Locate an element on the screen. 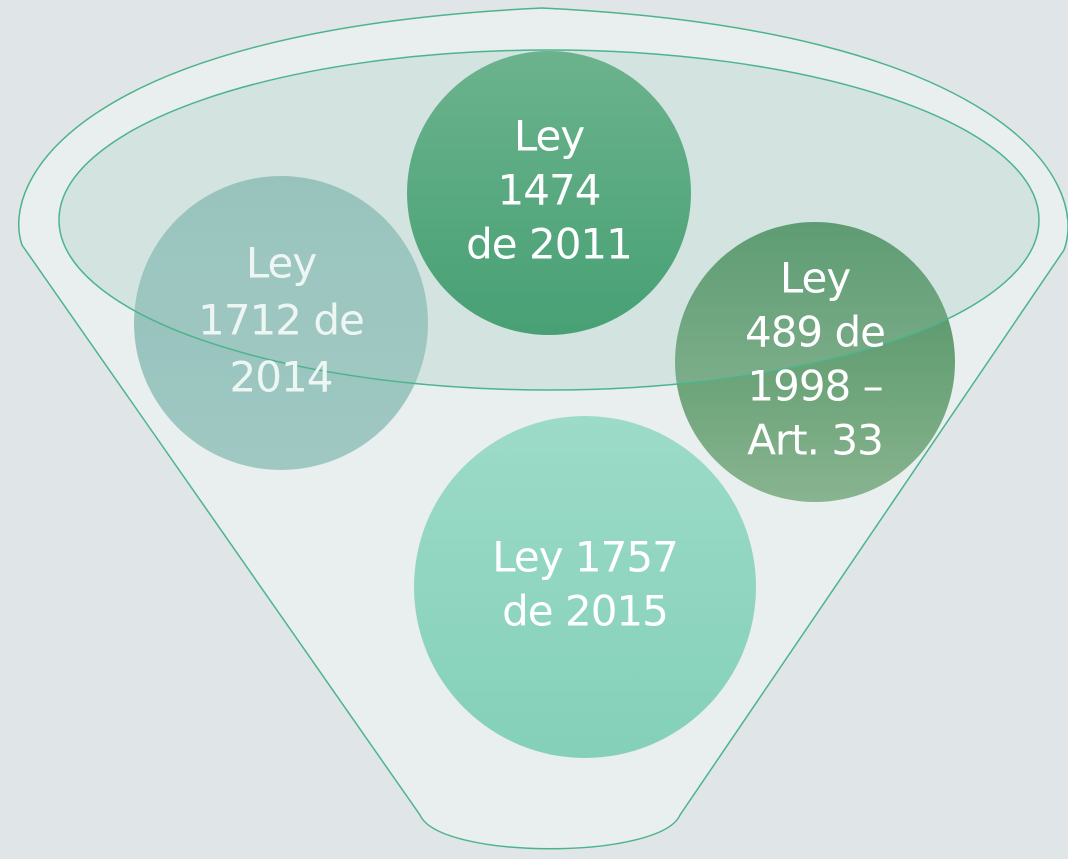  node-label: 1712 de is located at coordinates (281, 320).